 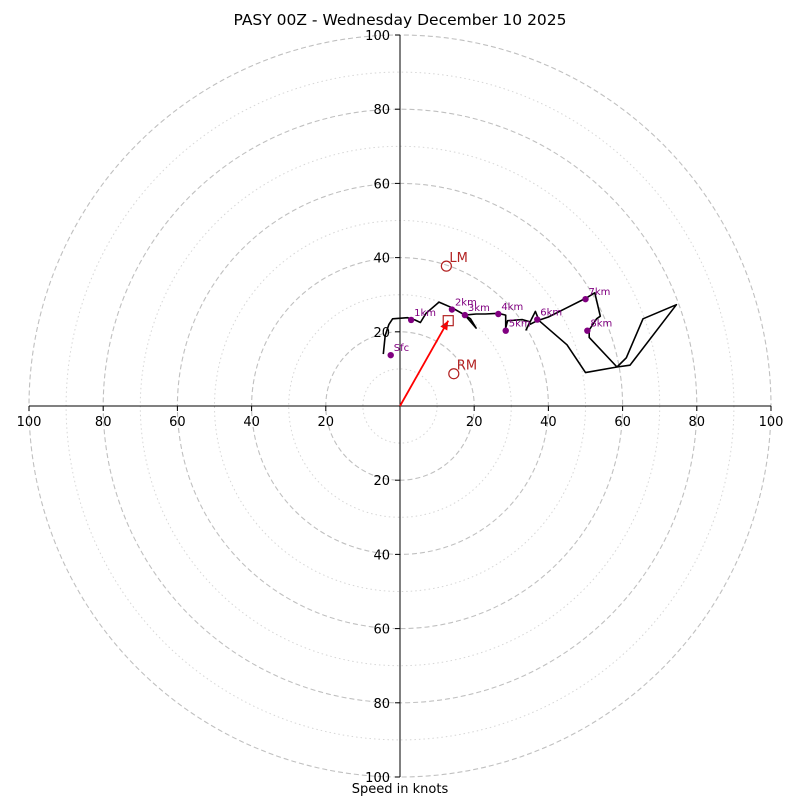 I want to click on height-label-3km: 3km, so click(x=479, y=308).